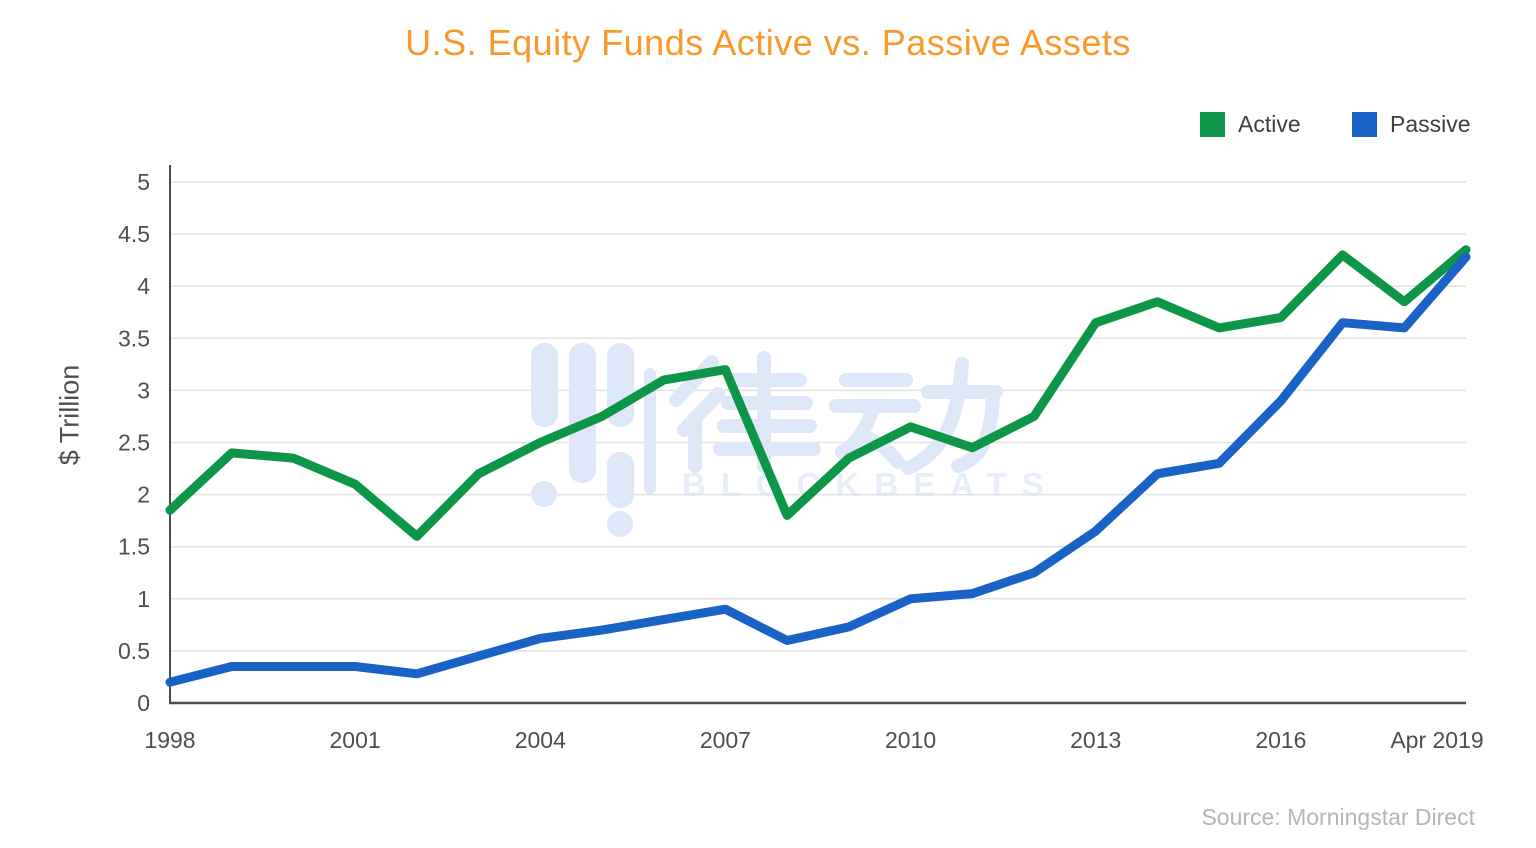  I want to click on y-tick-label: 4, so click(143, 286).